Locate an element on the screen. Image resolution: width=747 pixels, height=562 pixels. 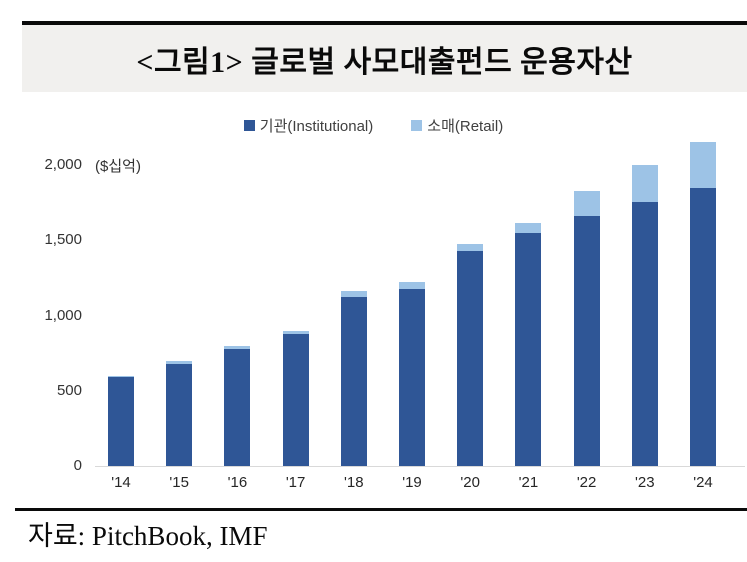
x-axis-label: '17 is located at coordinates (295, 482).